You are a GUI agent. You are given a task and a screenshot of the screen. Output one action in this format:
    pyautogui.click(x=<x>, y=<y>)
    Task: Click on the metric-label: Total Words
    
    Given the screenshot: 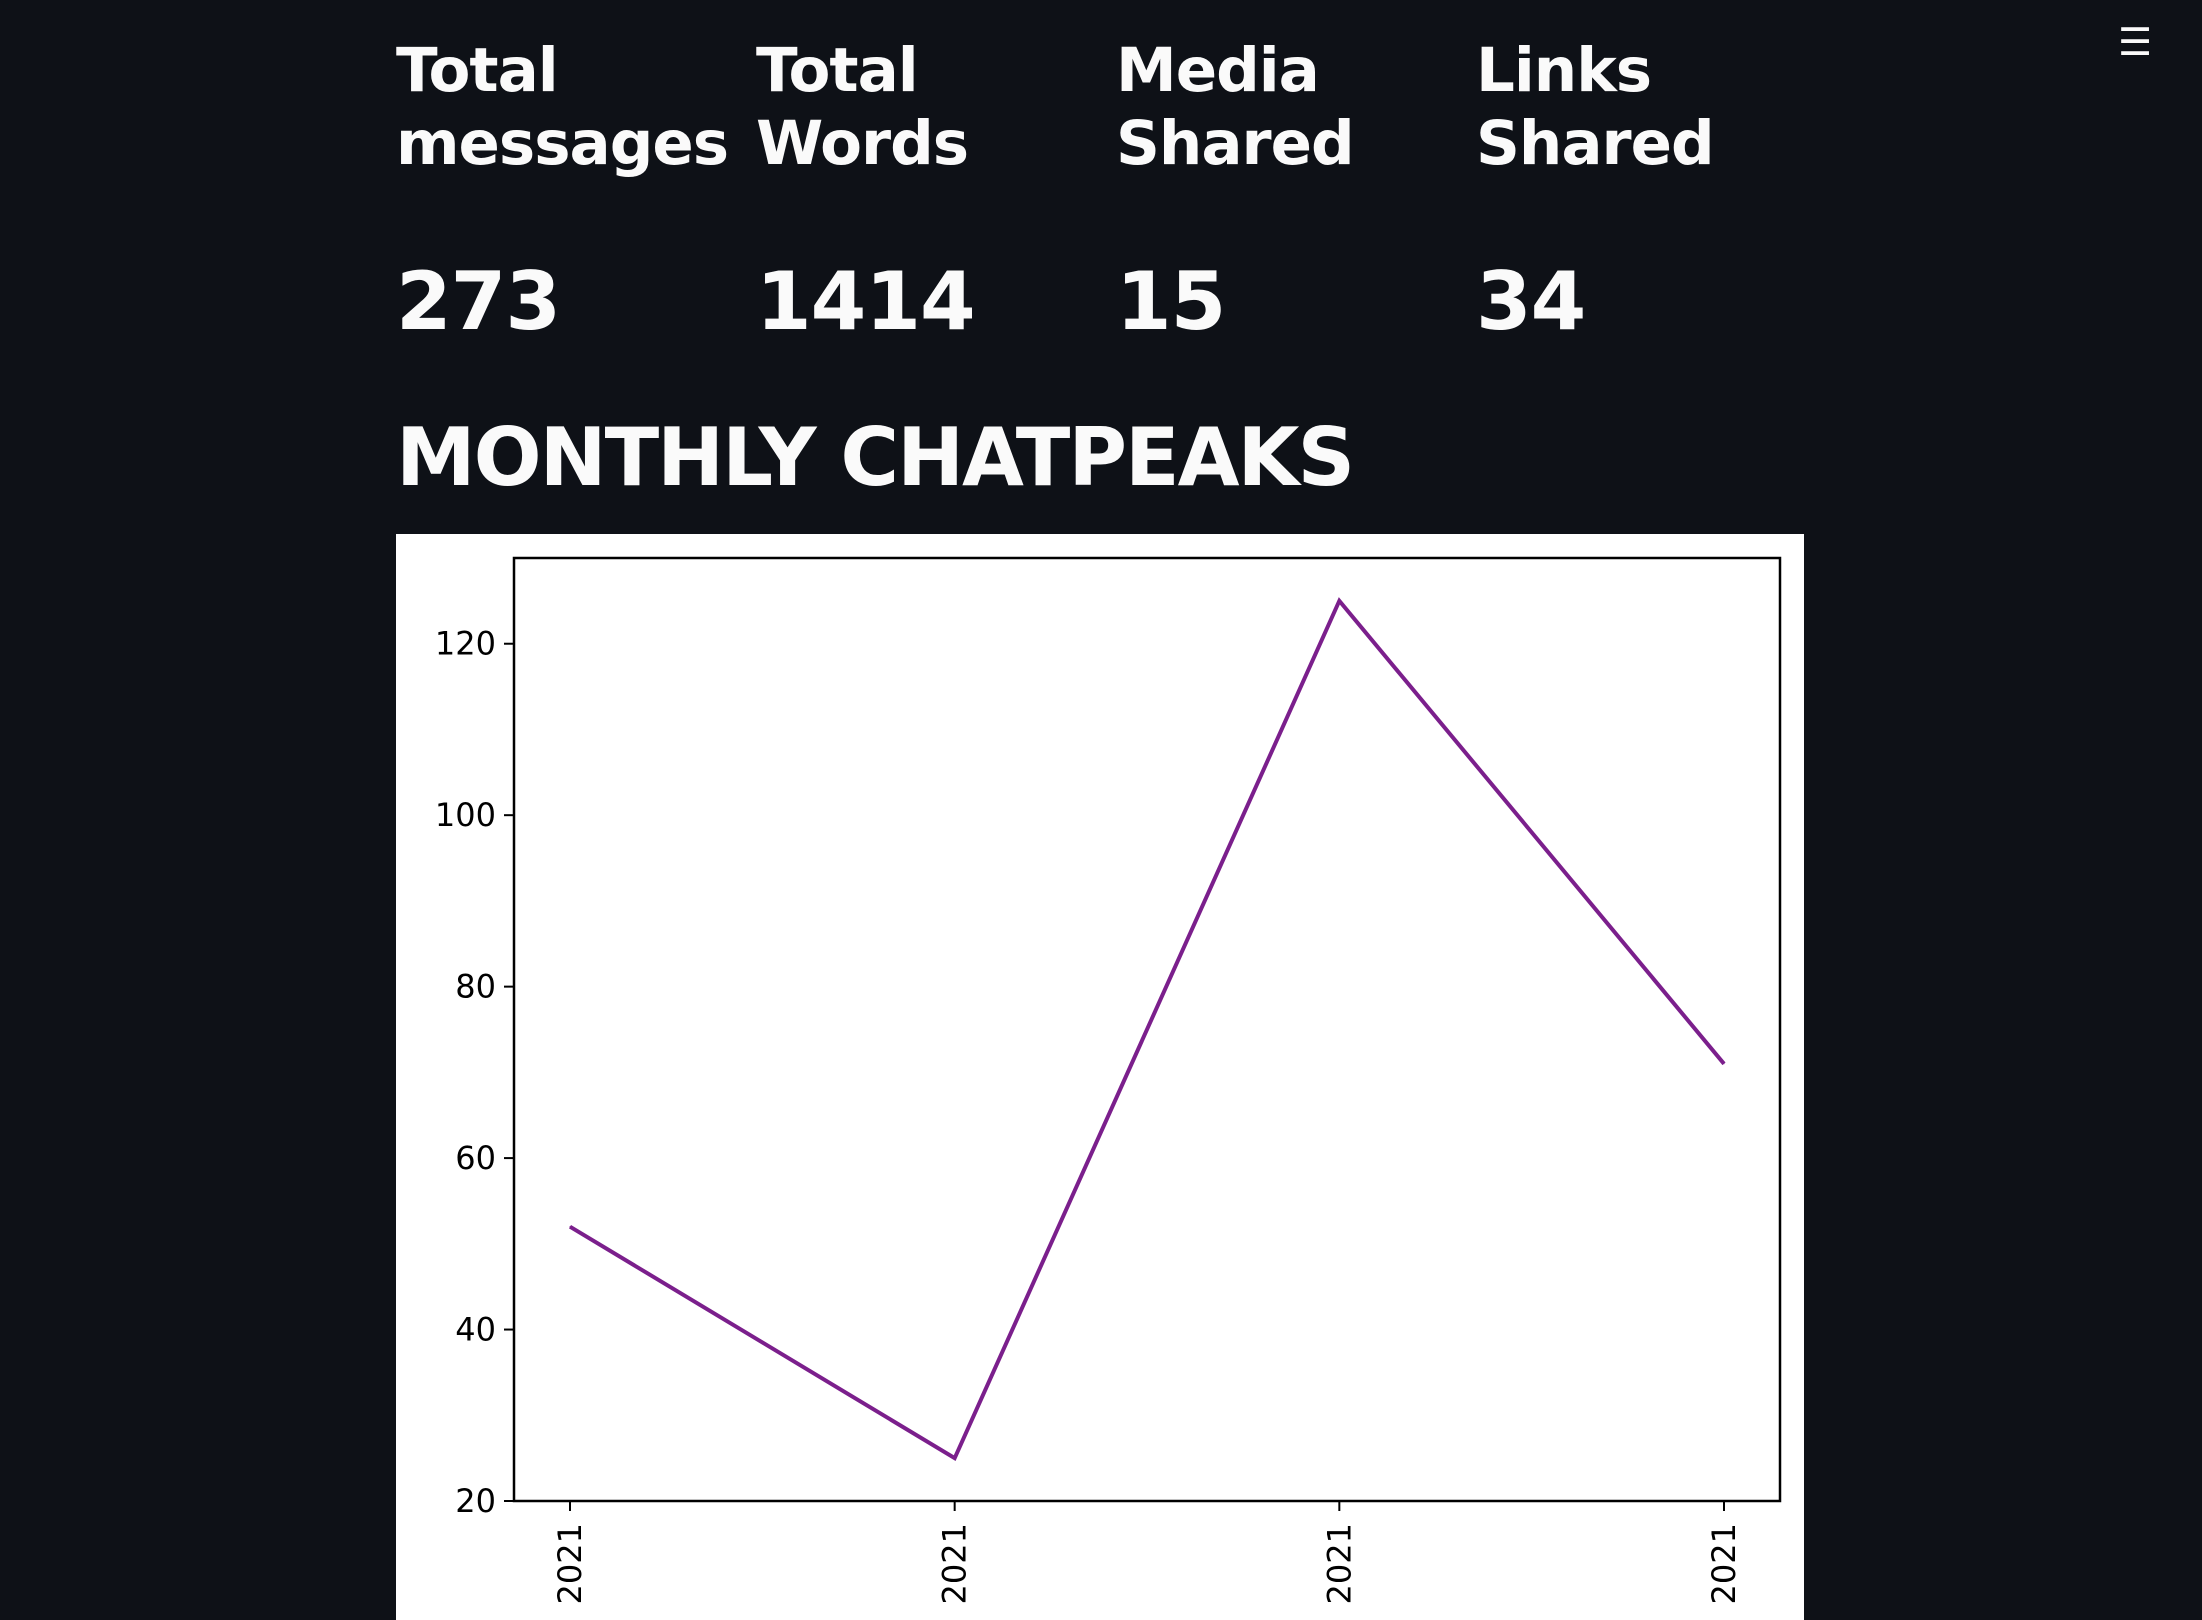 What is the action you would take?
    pyautogui.click(x=926, y=107)
    